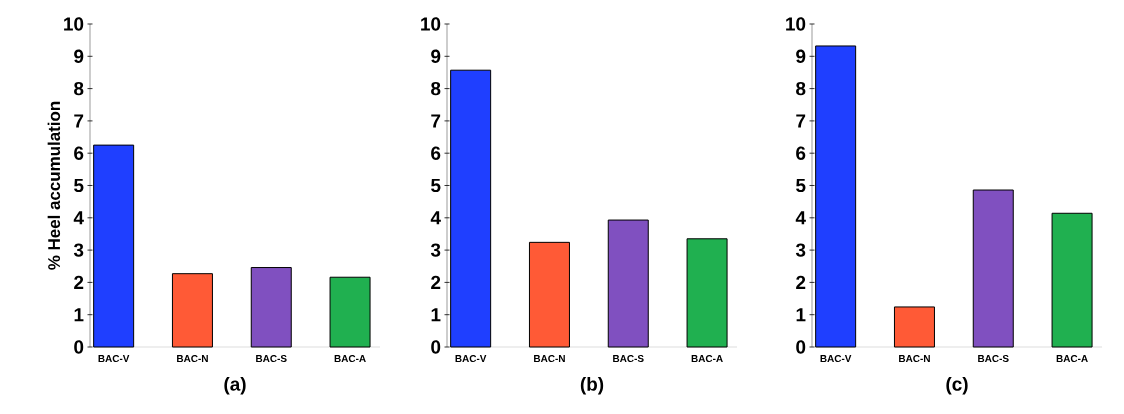 The height and width of the screenshot is (414, 1124). What do you see at coordinates (957, 385) in the screenshot?
I see `x-axis-title: (c)` at bounding box center [957, 385].